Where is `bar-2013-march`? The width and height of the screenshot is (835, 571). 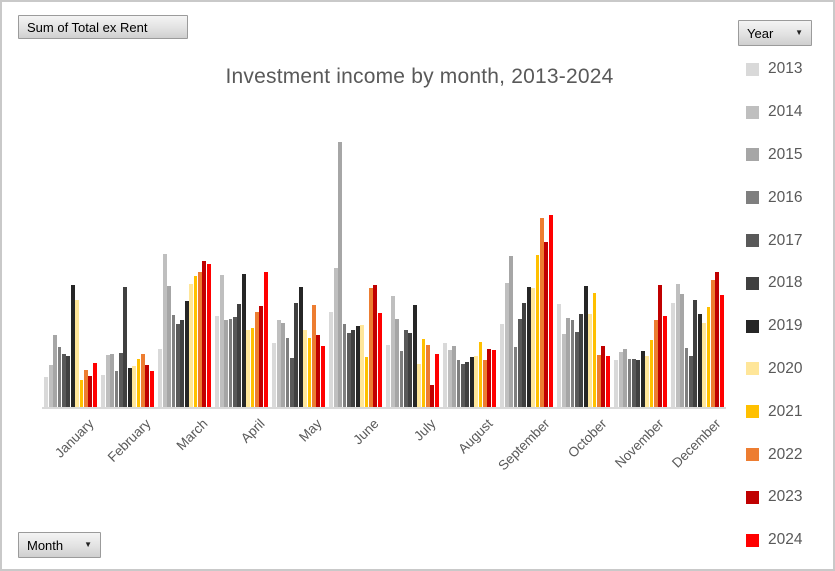 bar-2013-march is located at coordinates (160, 378).